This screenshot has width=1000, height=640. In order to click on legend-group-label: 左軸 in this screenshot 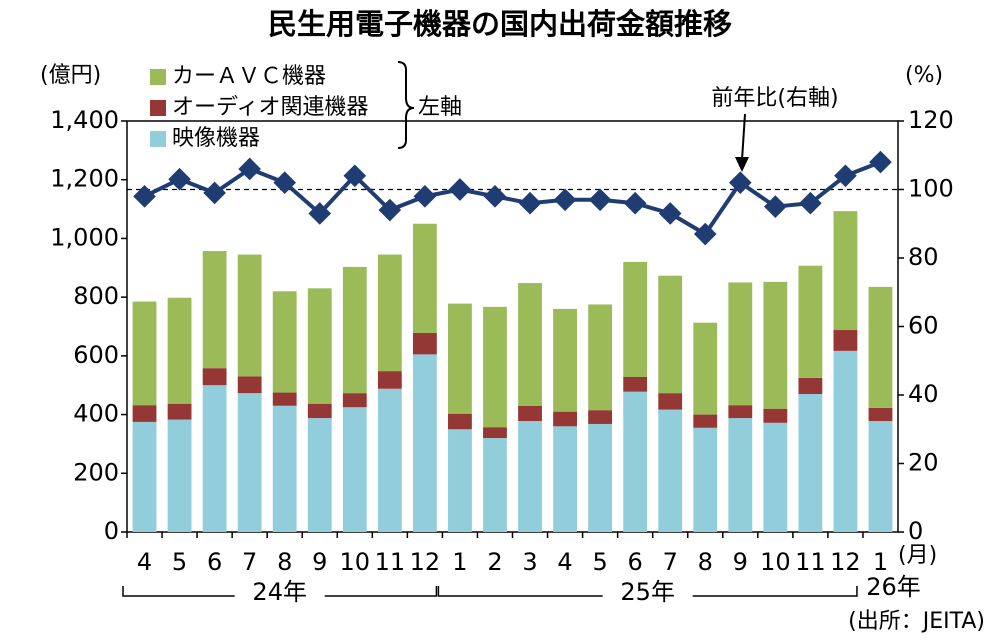, I will do `click(440, 107)`.